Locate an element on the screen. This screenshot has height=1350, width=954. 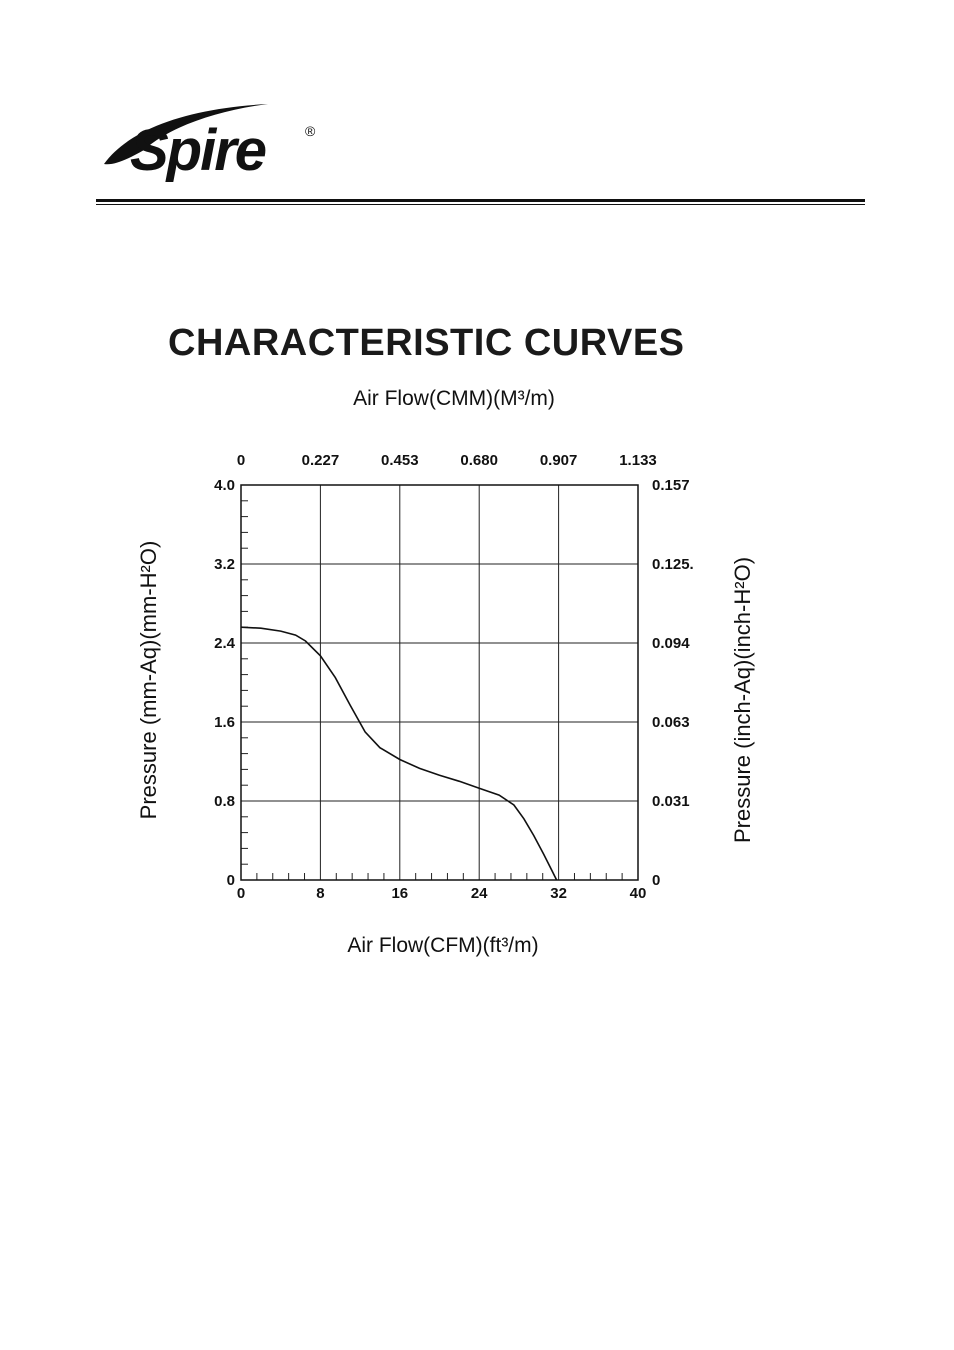
y2-axis-label: Pressure (inch-Aq)(inch-H²O) is located at coordinates (742, 700).